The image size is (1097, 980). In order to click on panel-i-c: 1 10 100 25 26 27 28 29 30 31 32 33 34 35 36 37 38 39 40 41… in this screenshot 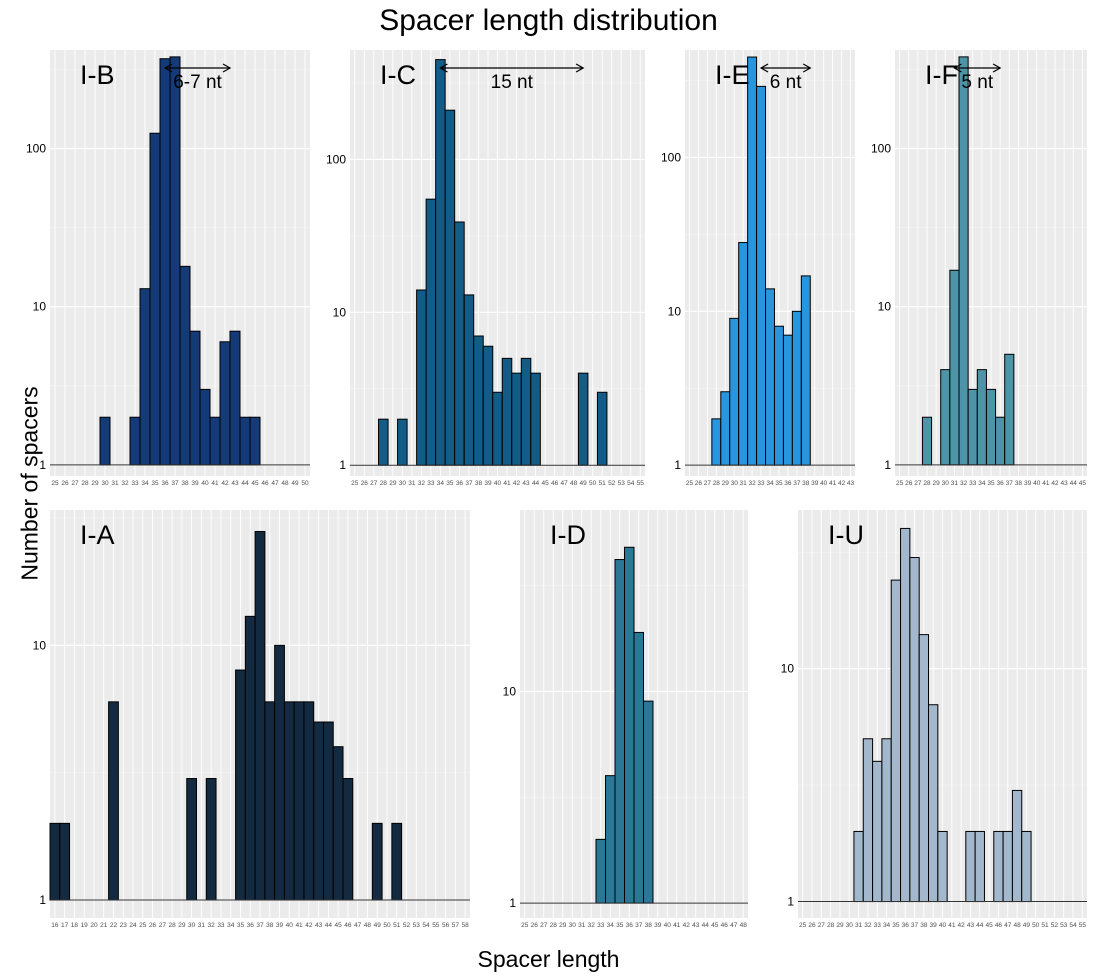, I will do `click(485, 268)`.